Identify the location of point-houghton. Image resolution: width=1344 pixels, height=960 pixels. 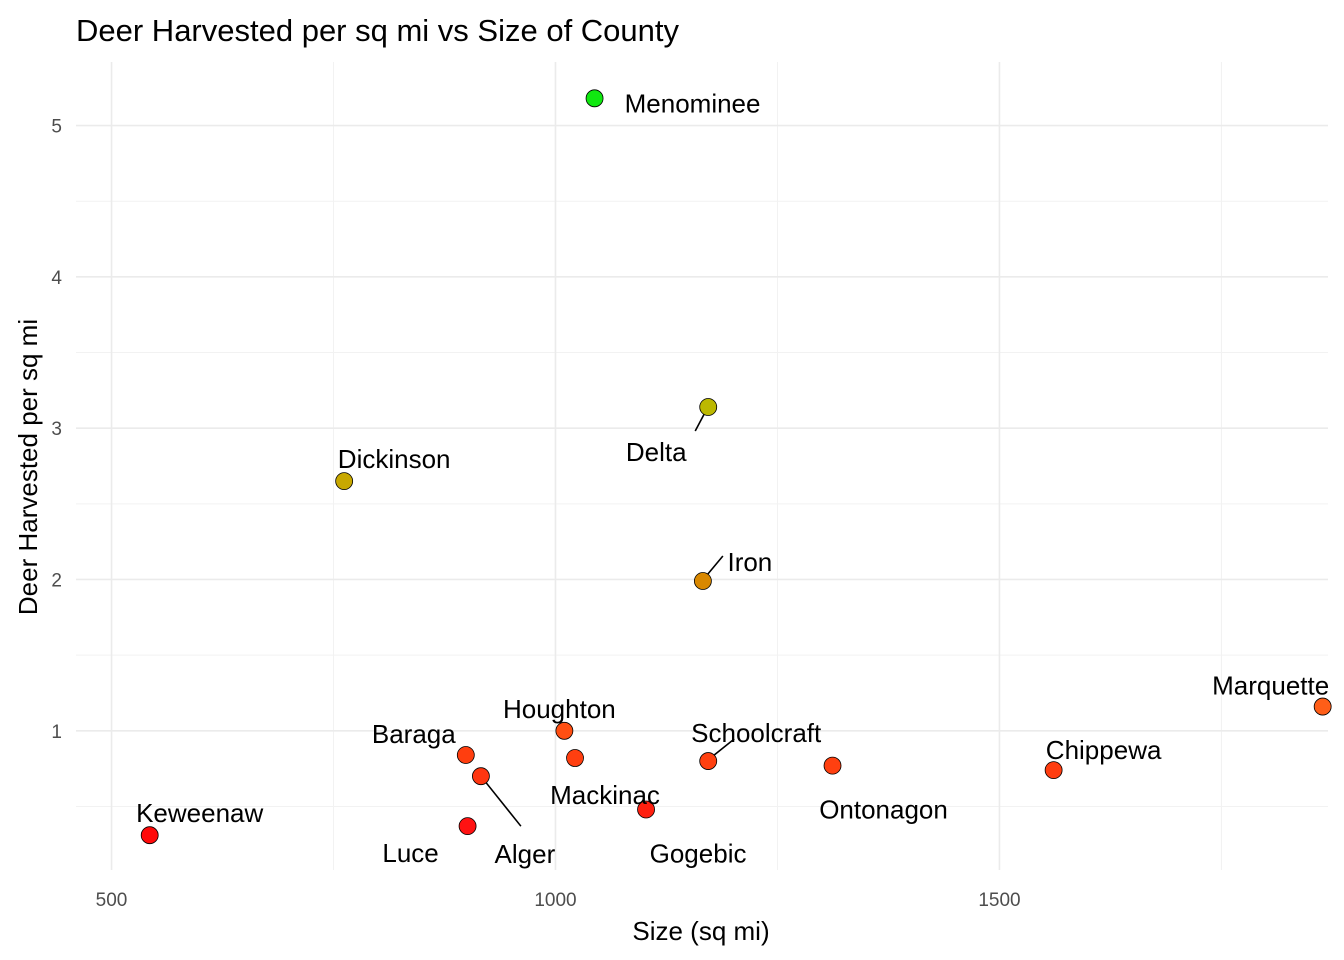
(564, 730).